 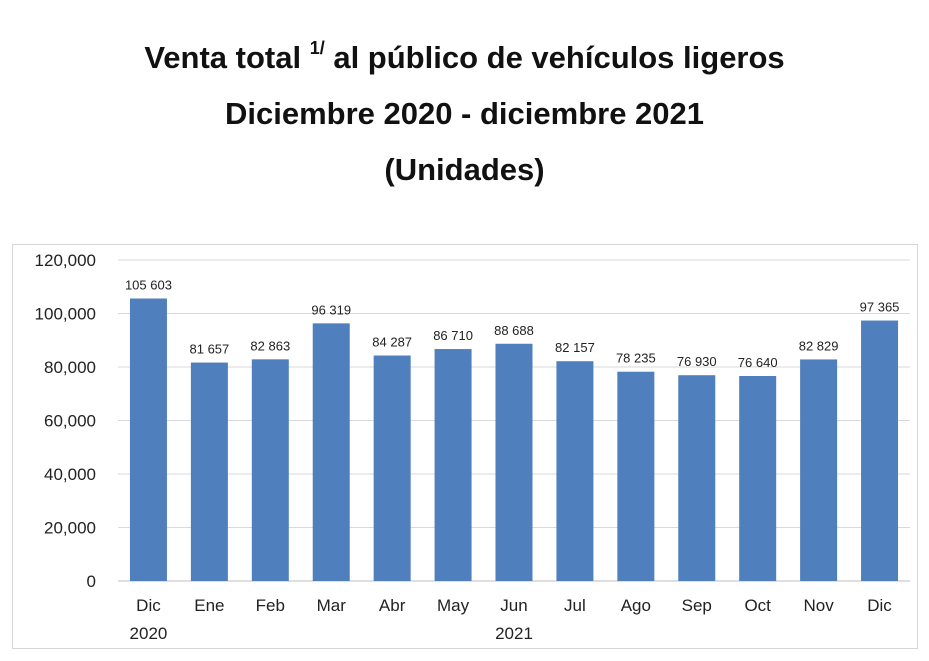 I want to click on y-tick-label: 40,000, so click(x=70, y=474).